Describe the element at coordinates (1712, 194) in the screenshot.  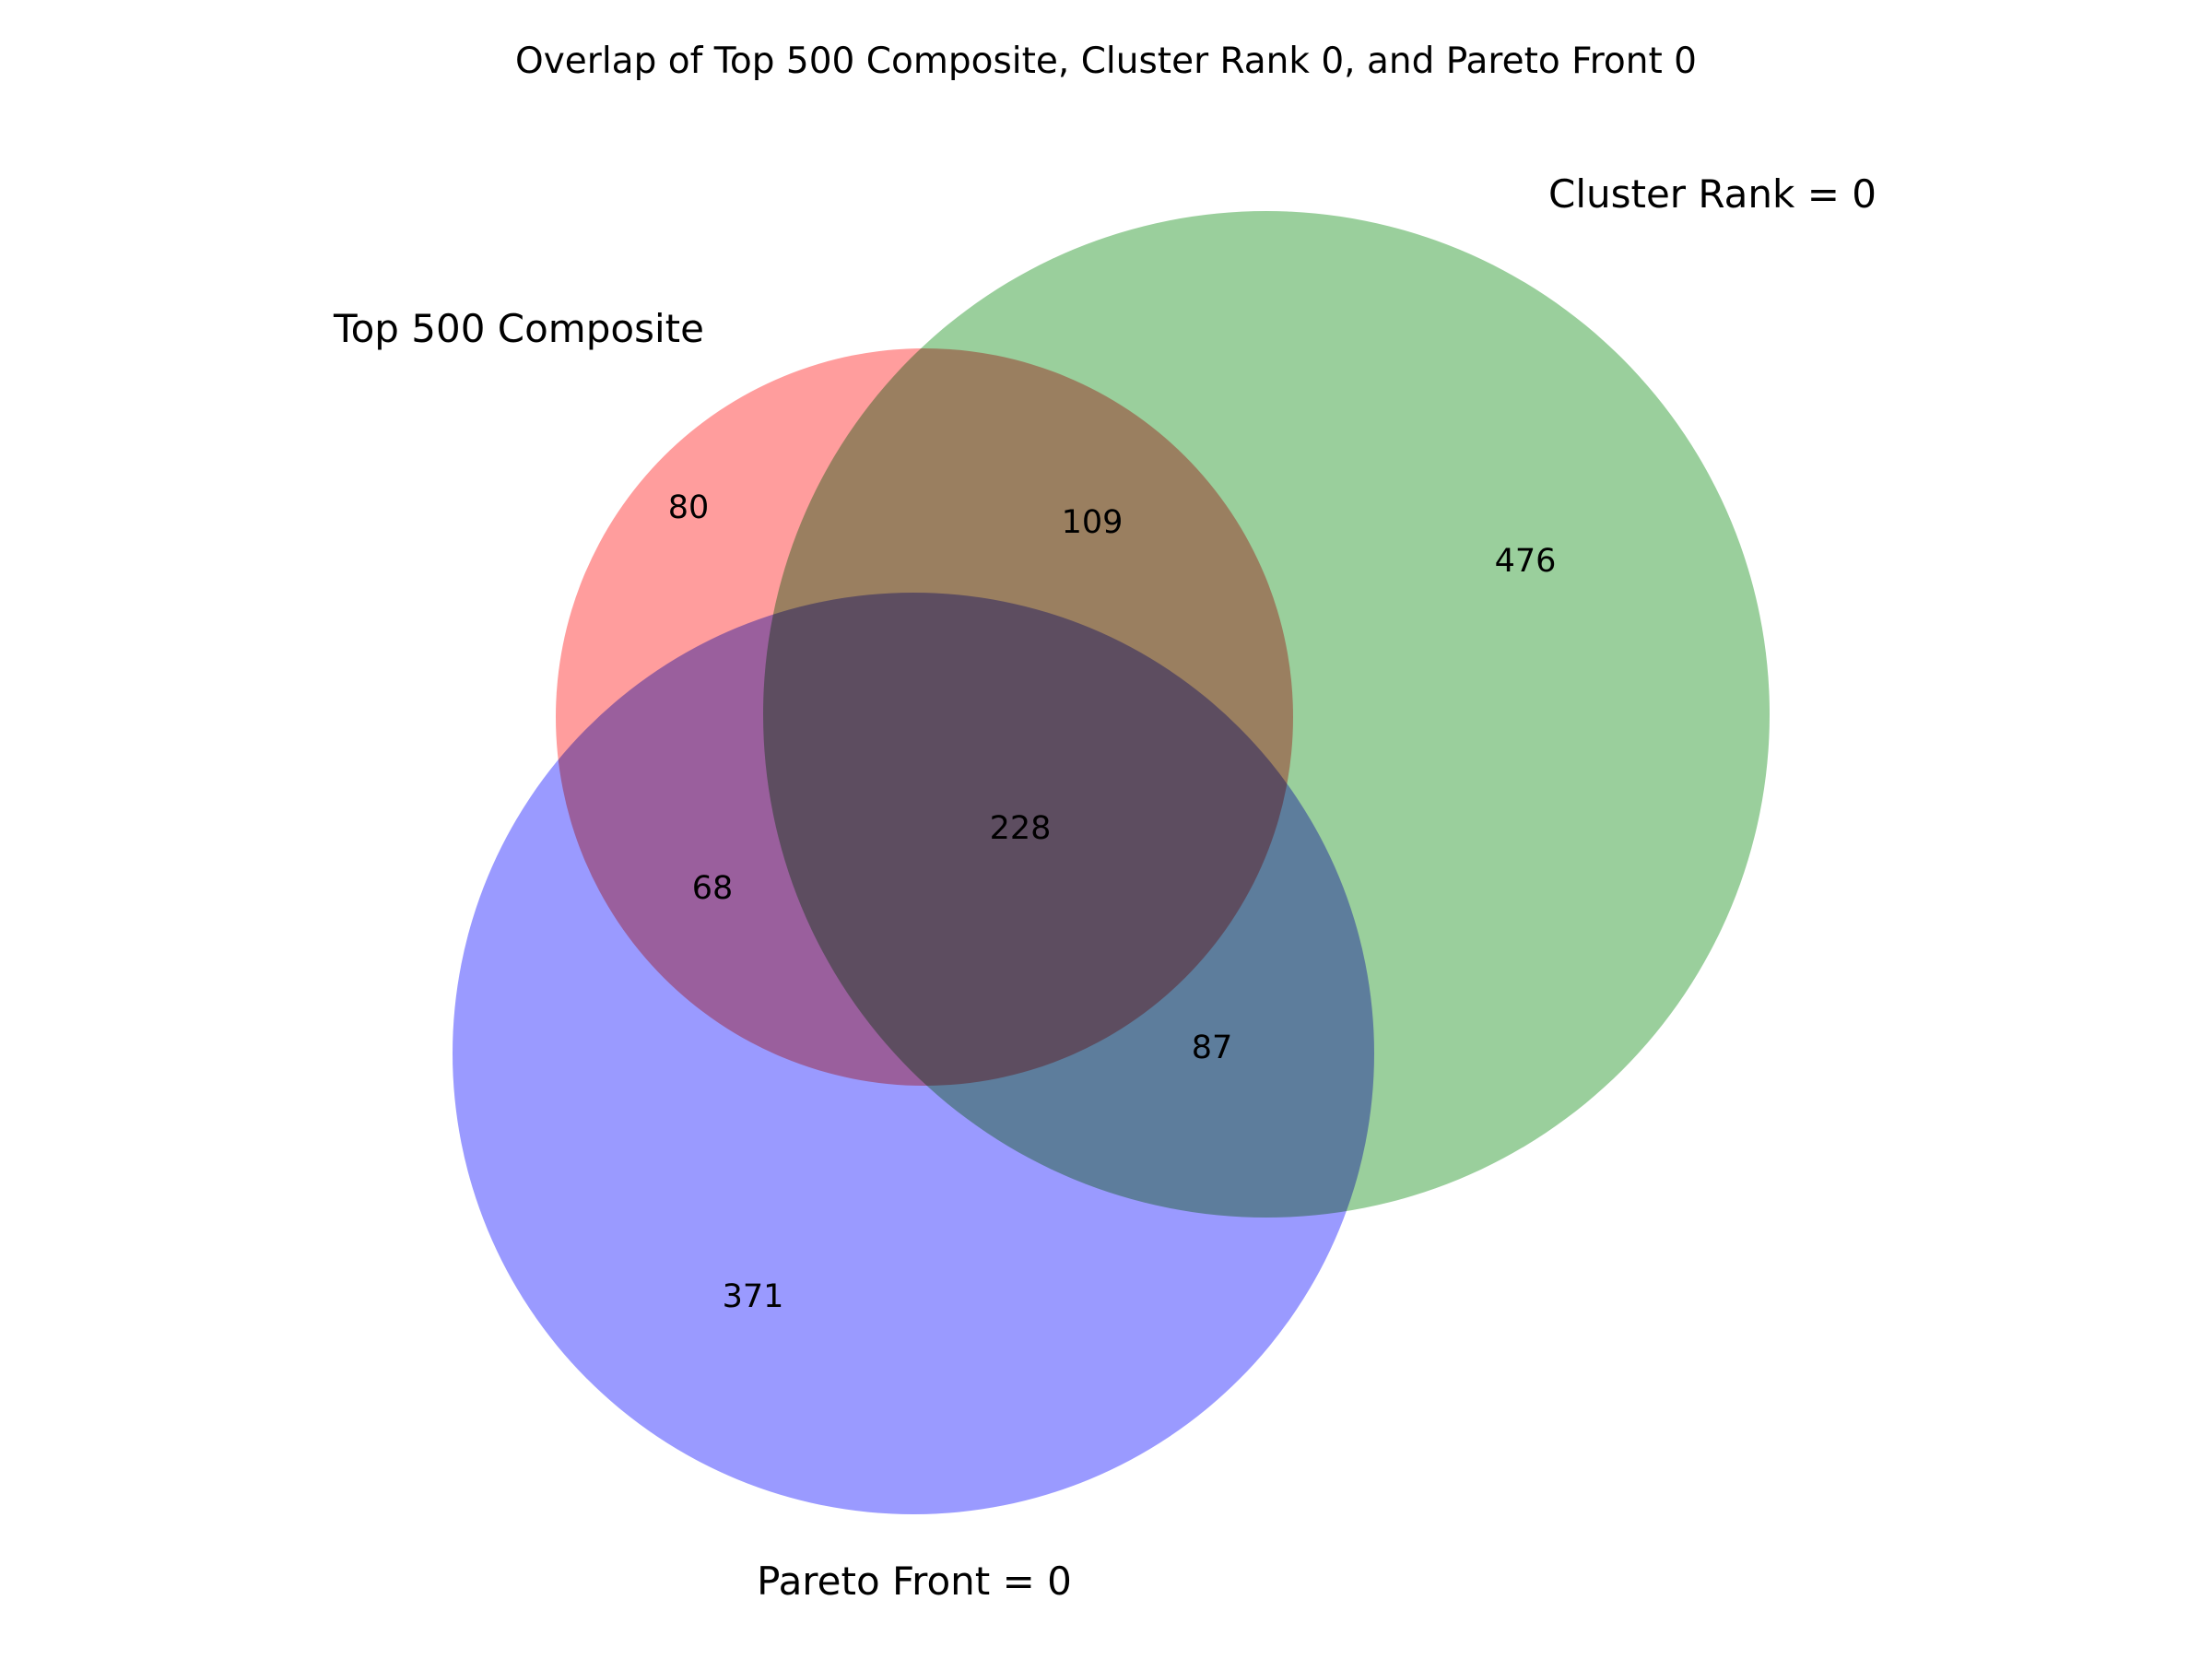
I see `label-cluster-rank-0: Cluster Rank = 0` at that location.